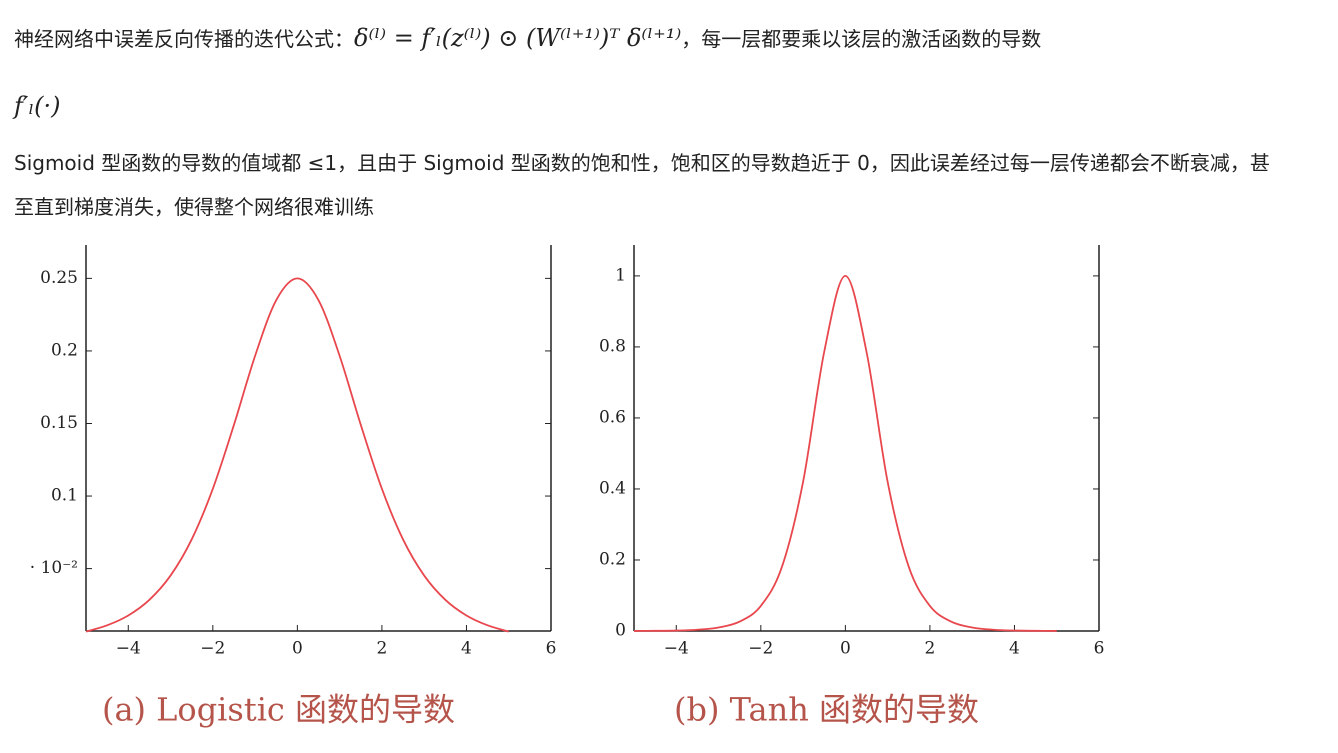 The width and height of the screenshot is (1338, 753). What do you see at coordinates (37, 106) in the screenshot?
I see `formula2: f′ₗ(·)` at bounding box center [37, 106].